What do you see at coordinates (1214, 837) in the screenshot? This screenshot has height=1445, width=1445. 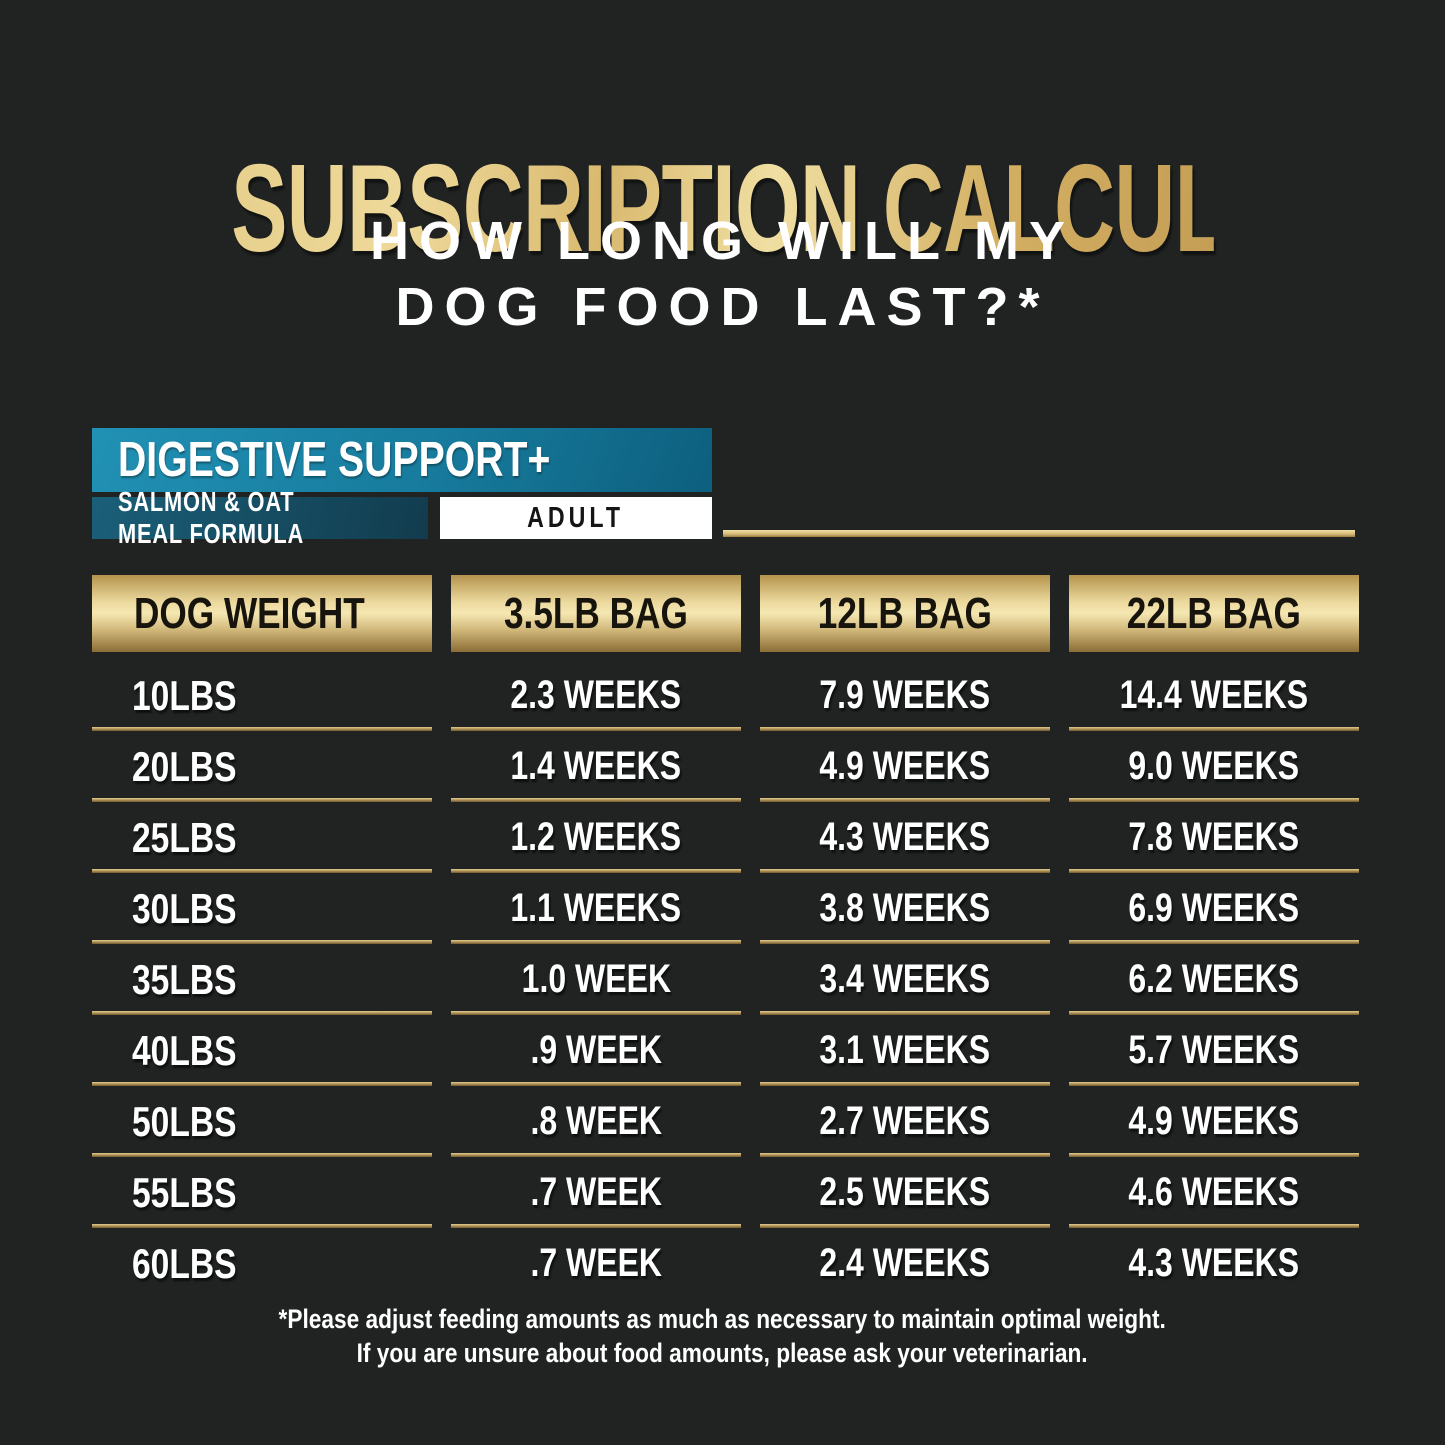 I see `weeks-cell-22lb: 7.8 WEEKS` at bounding box center [1214, 837].